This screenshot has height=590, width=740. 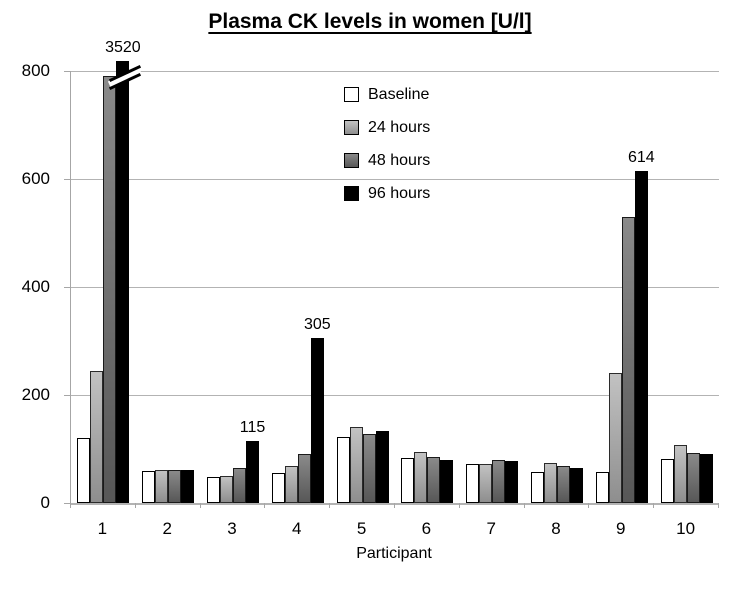 I want to click on axis-break-icon, so click(x=125, y=77).